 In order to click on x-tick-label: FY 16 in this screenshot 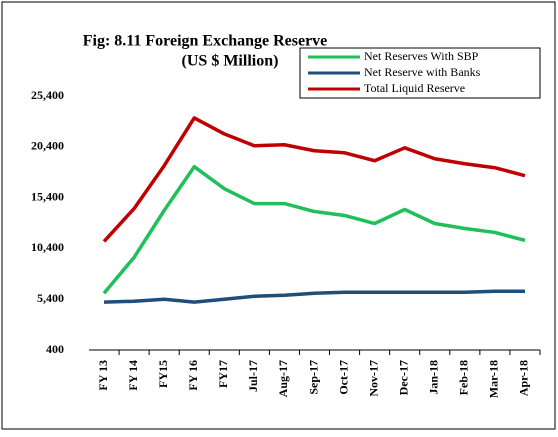, I will do `click(193, 375)`.